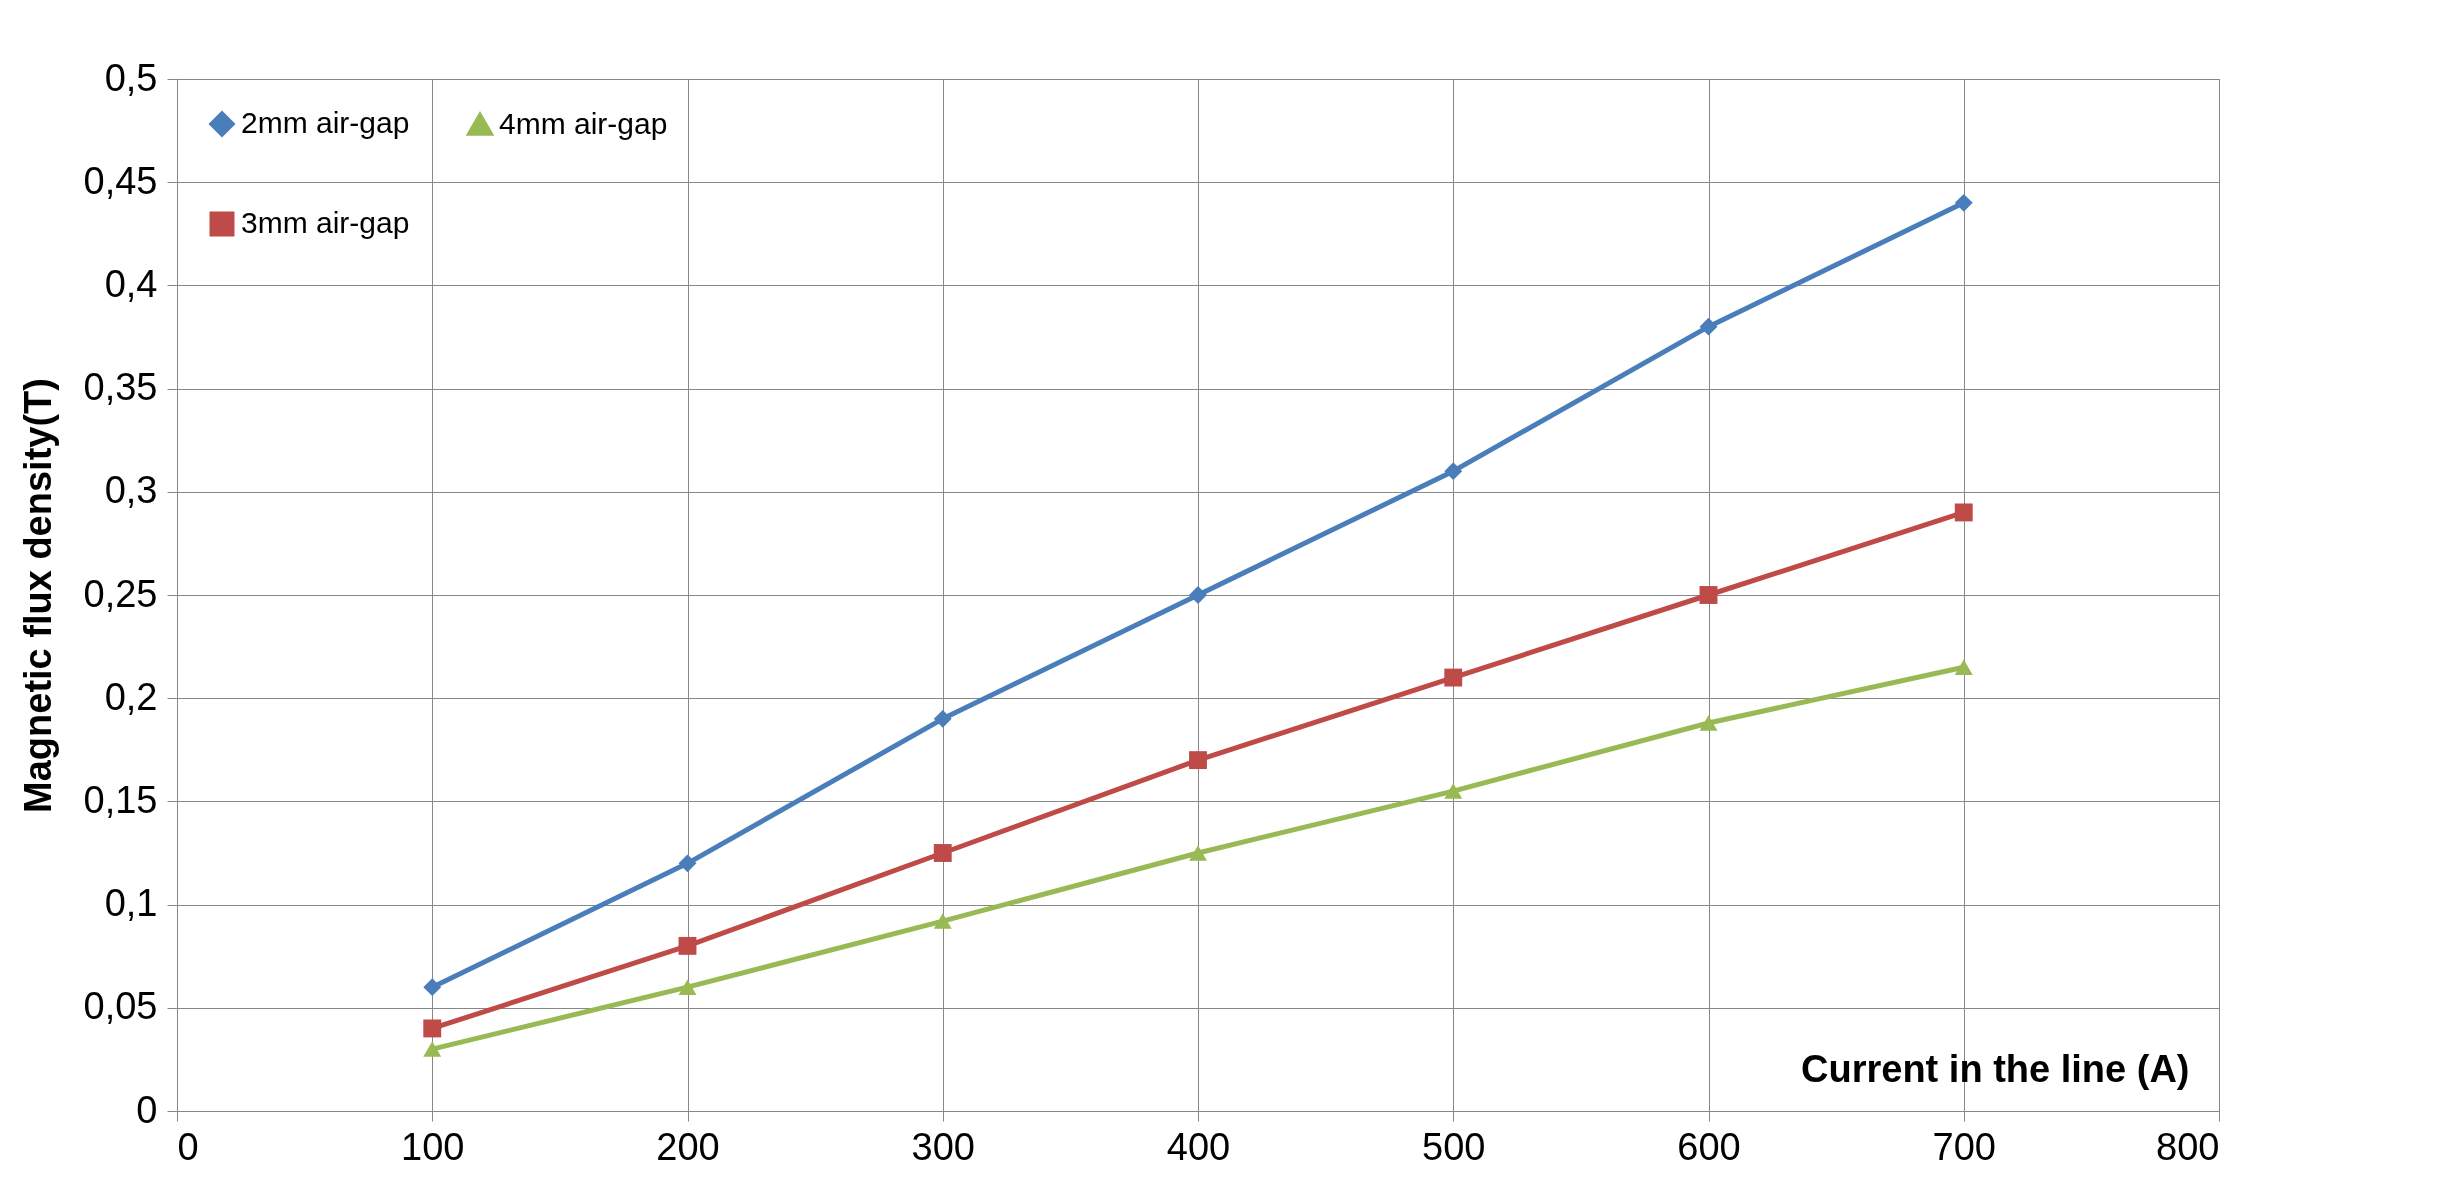  I want to click on x-tick-label: 0, so click(188, 1146).